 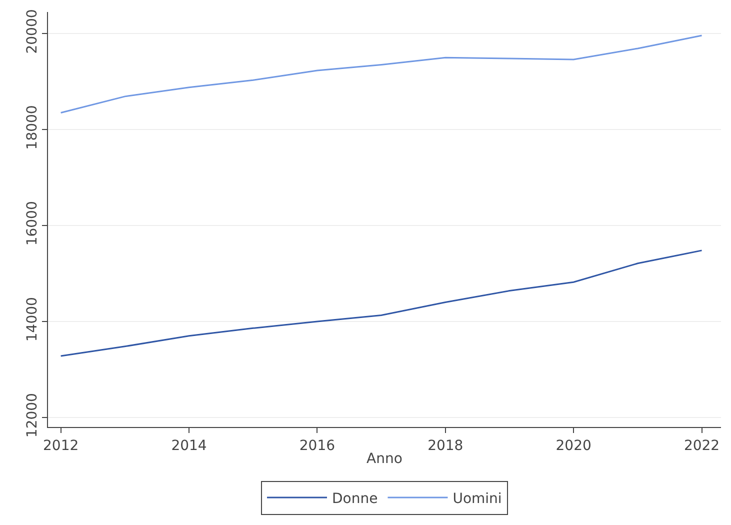 I want to click on y-tick-label: 16000, so click(x=32, y=223).